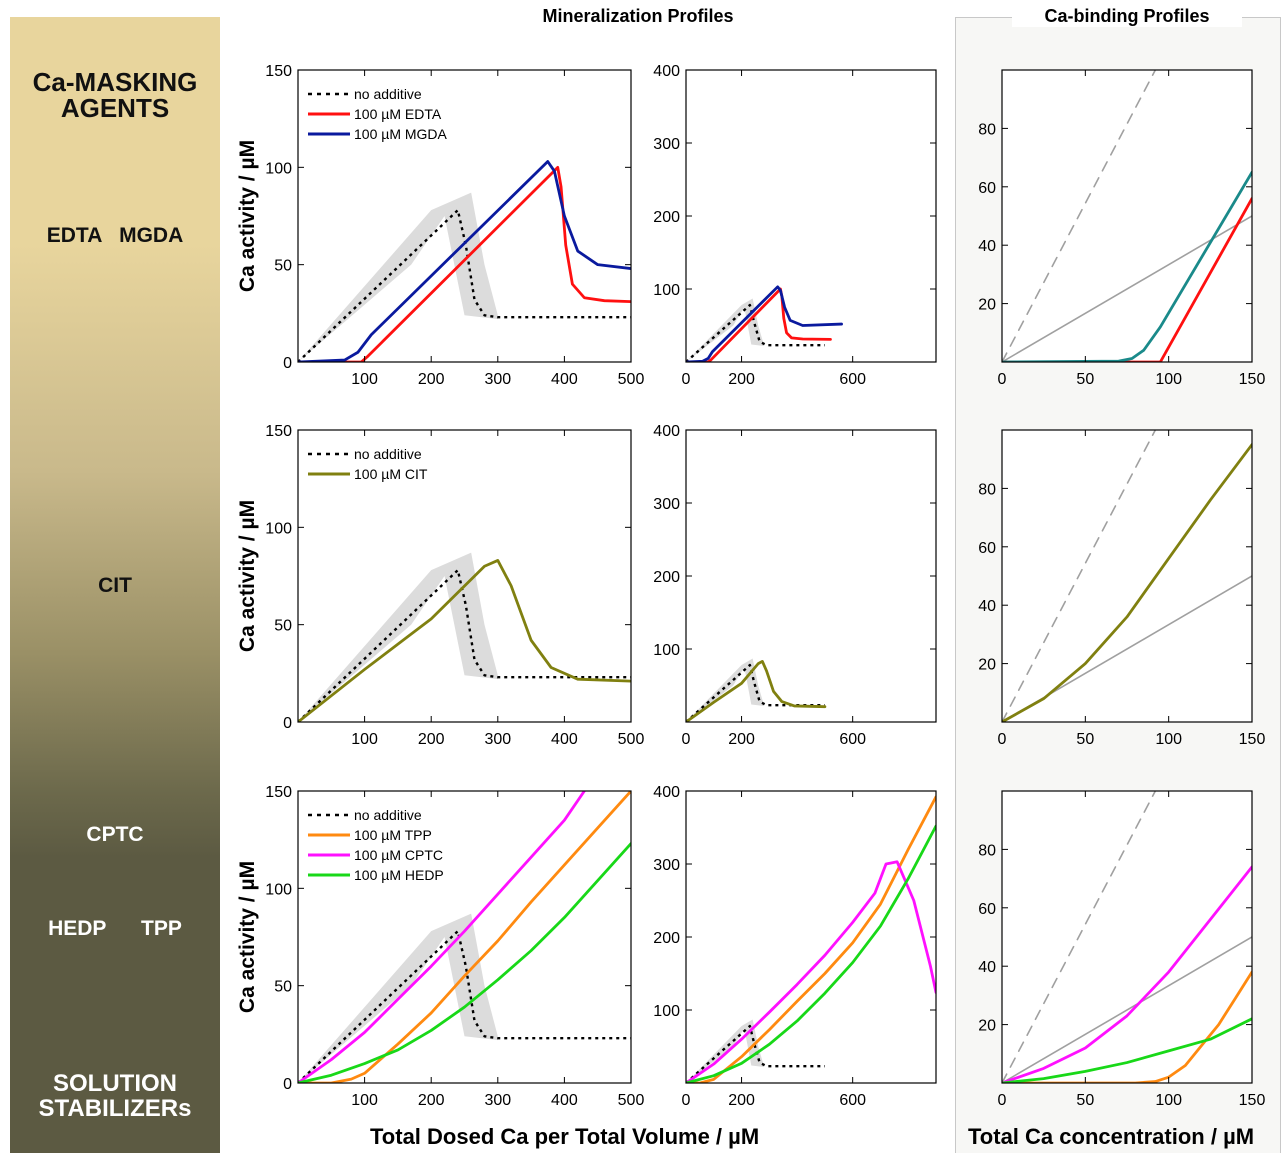 The width and height of the screenshot is (1283, 1153). What do you see at coordinates (287, 1084) in the screenshot?
I see `y-tick-label: 0` at bounding box center [287, 1084].